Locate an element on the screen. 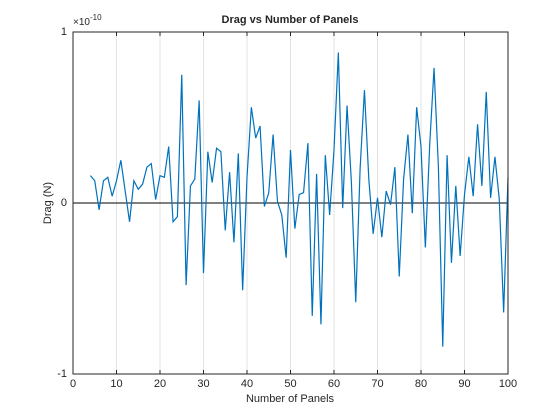 The height and width of the screenshot is (420, 560). x-tick-label: 20 is located at coordinates (160, 384).